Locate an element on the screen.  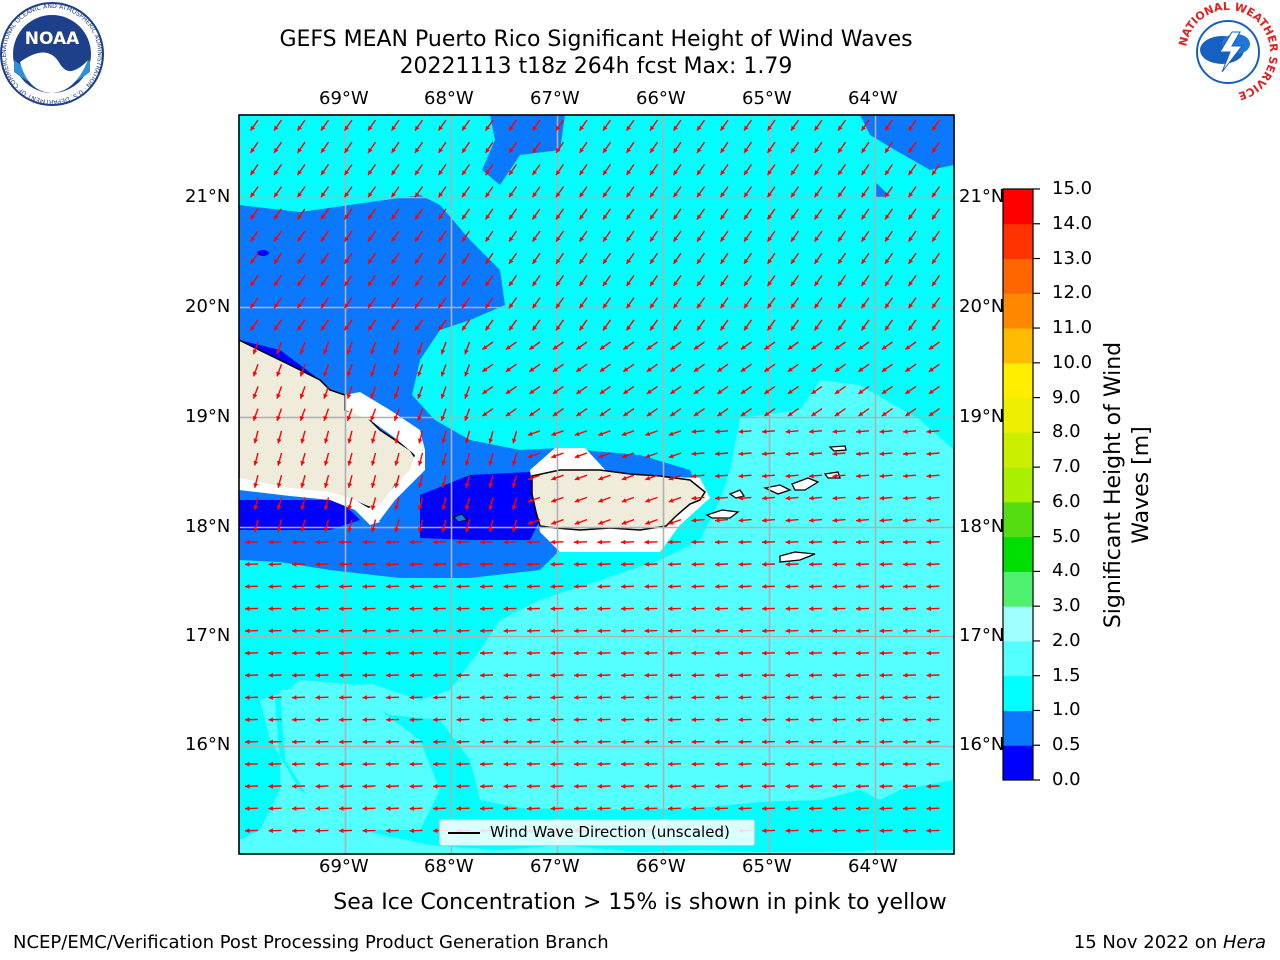
colorbar-tick-label: 2.0 is located at coordinates (1066, 640).